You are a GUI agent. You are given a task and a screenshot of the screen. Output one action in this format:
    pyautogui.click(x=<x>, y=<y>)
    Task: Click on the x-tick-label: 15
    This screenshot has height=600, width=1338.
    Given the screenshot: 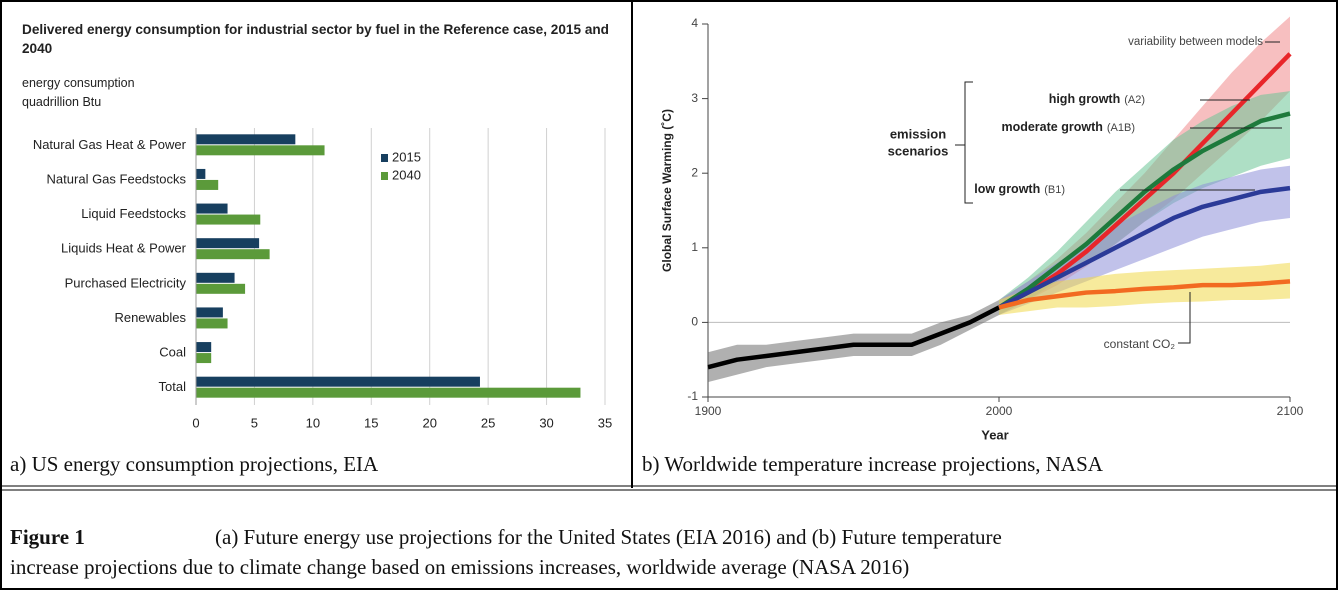 What is the action you would take?
    pyautogui.click(x=371, y=422)
    